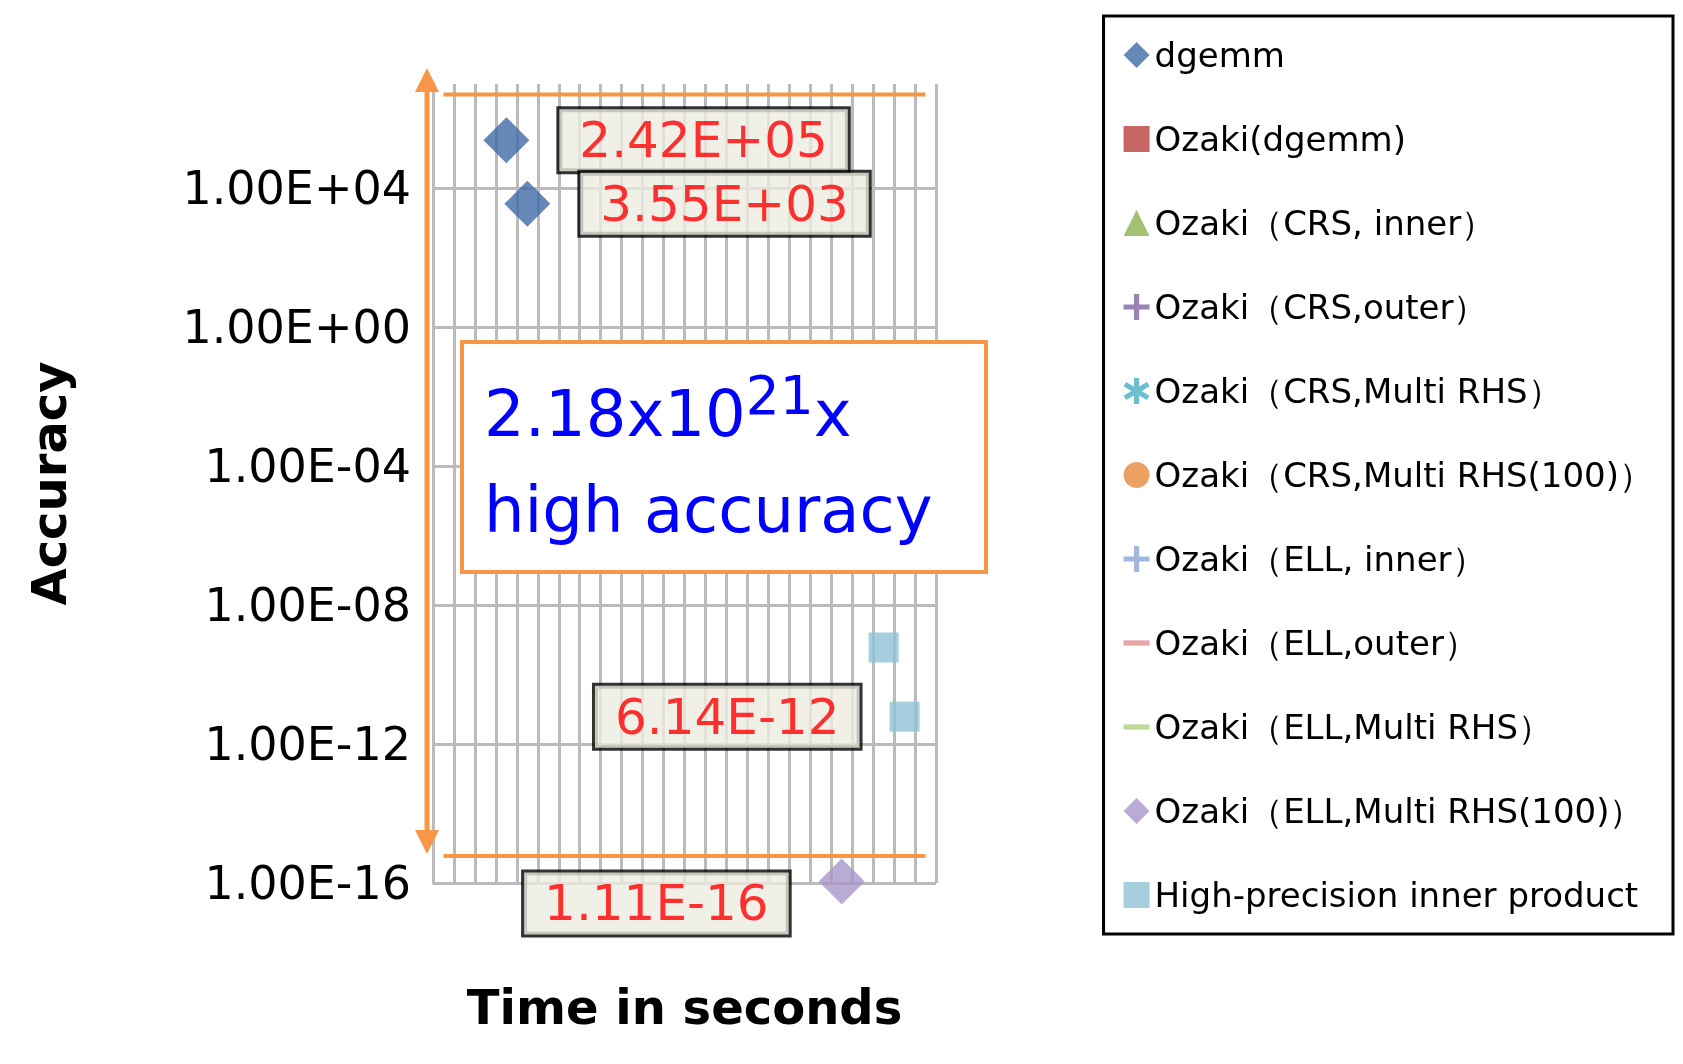 This screenshot has height=1064, width=1683. I want to click on data-label: 1.11E-16, so click(656, 903).